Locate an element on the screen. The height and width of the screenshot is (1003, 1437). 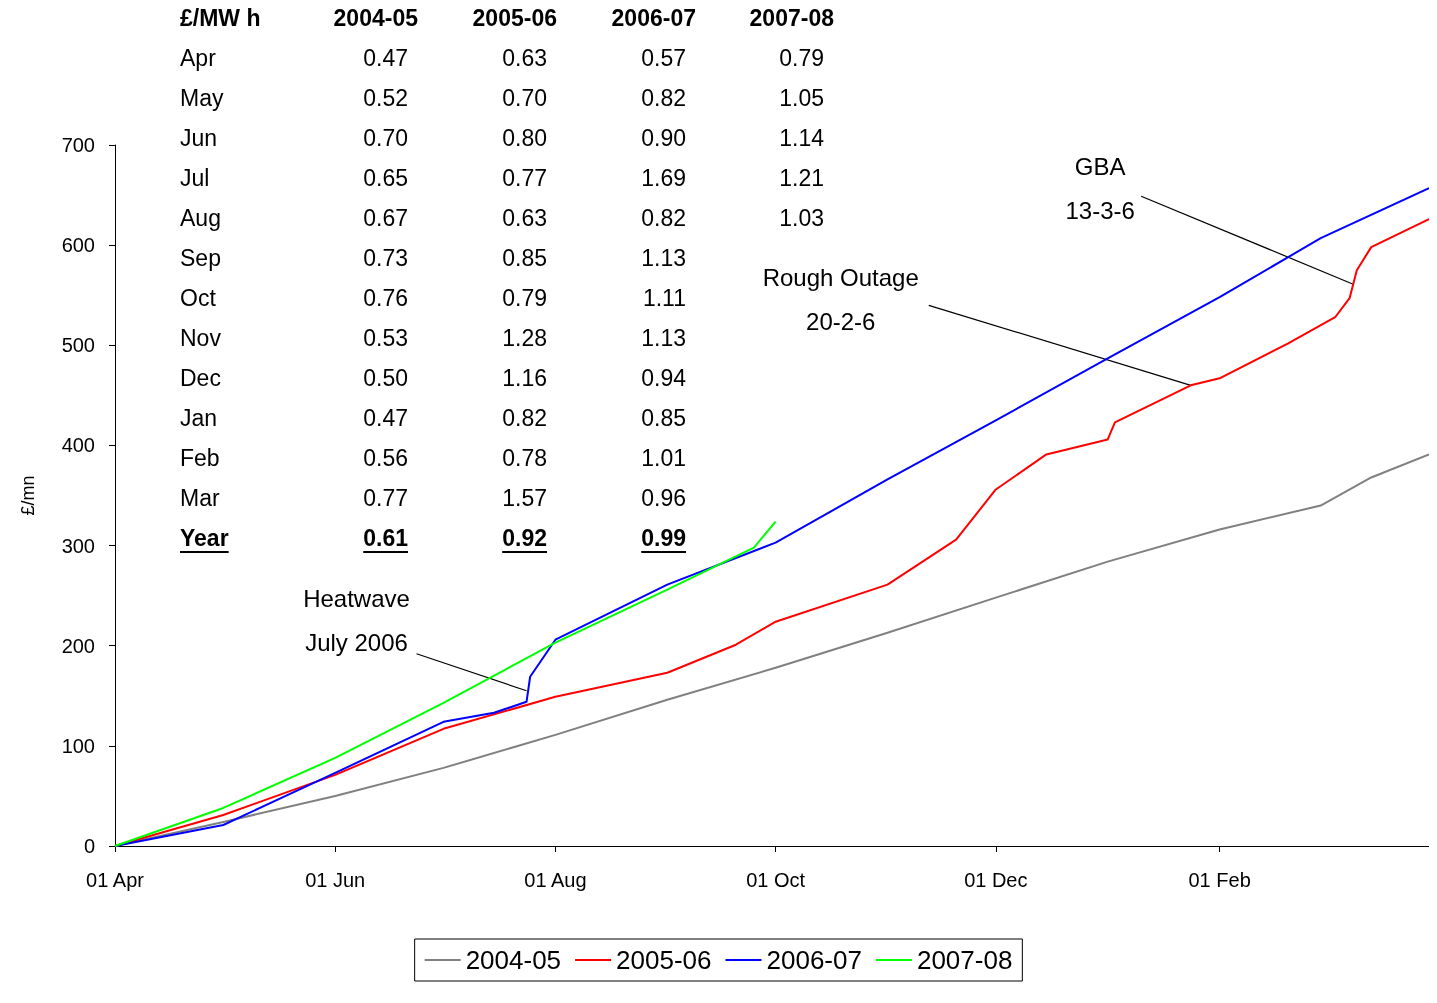
text: 0.52 is located at coordinates (385, 98).